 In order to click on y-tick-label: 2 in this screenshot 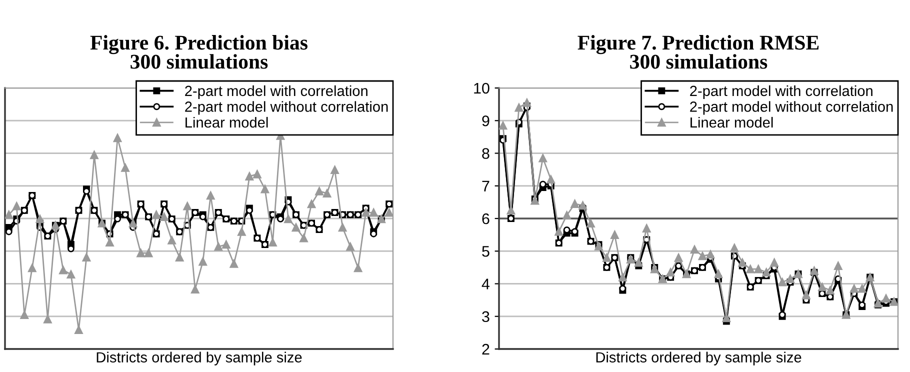, I will do `click(486, 349)`.